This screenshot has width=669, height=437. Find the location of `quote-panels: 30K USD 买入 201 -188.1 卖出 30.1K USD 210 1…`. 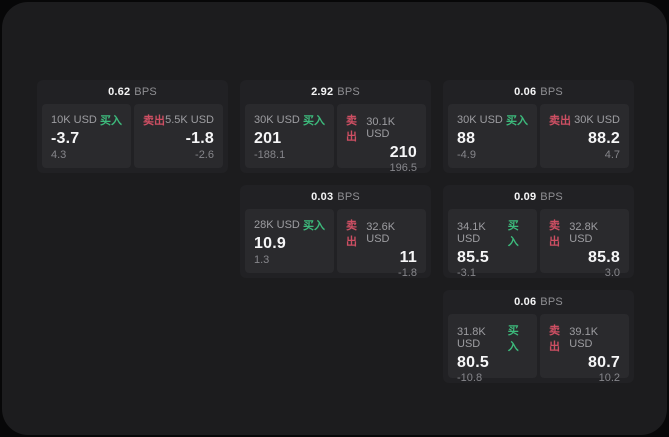

quote-panels: 30K USD 买入 201 -188.1 卖出 30.1K USD 210 1… is located at coordinates (335, 139).